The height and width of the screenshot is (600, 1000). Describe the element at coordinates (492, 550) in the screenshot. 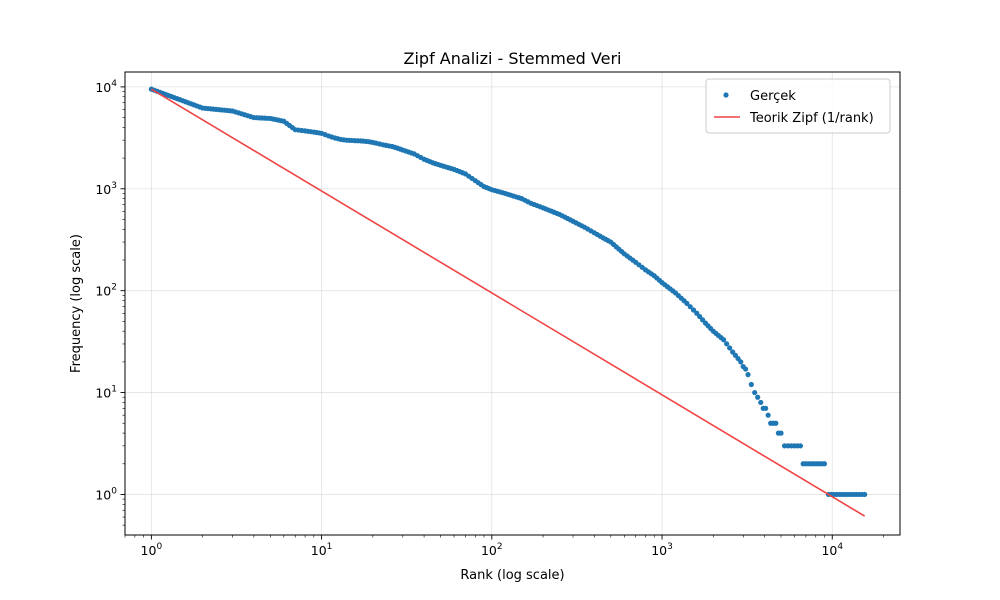

I see `x-tick-label: 102` at that location.